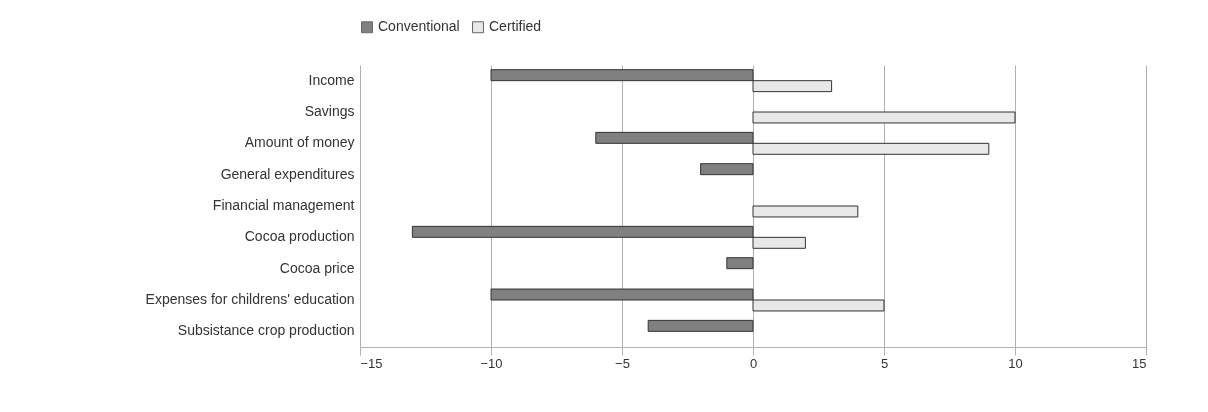  I want to click on y-tick-label: Financial management, so click(283, 205).